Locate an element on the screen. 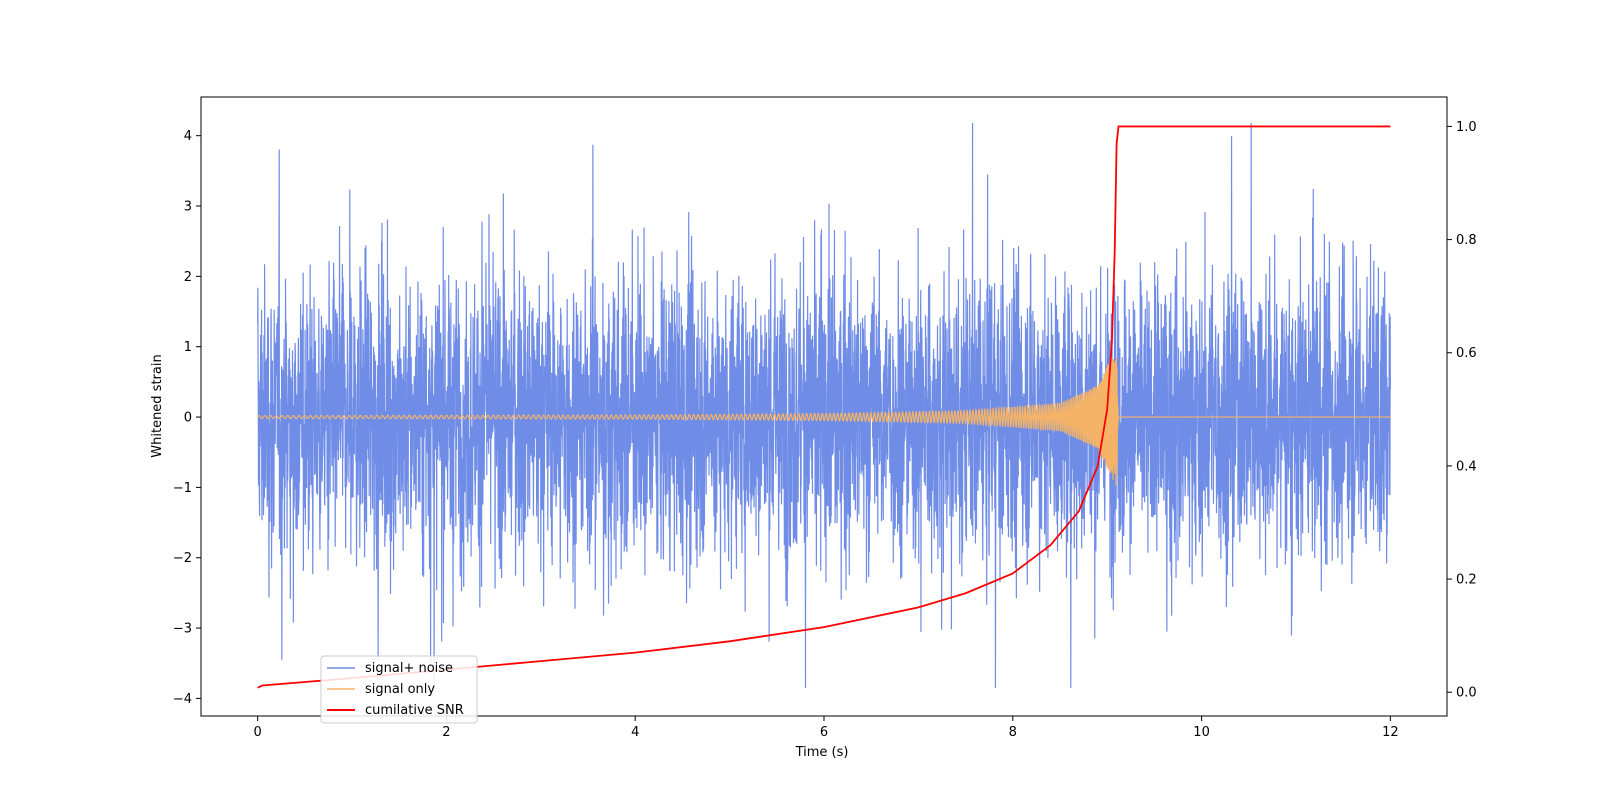 This screenshot has width=1600, height=800. legend-label-signal-only: signal only is located at coordinates (400, 689).